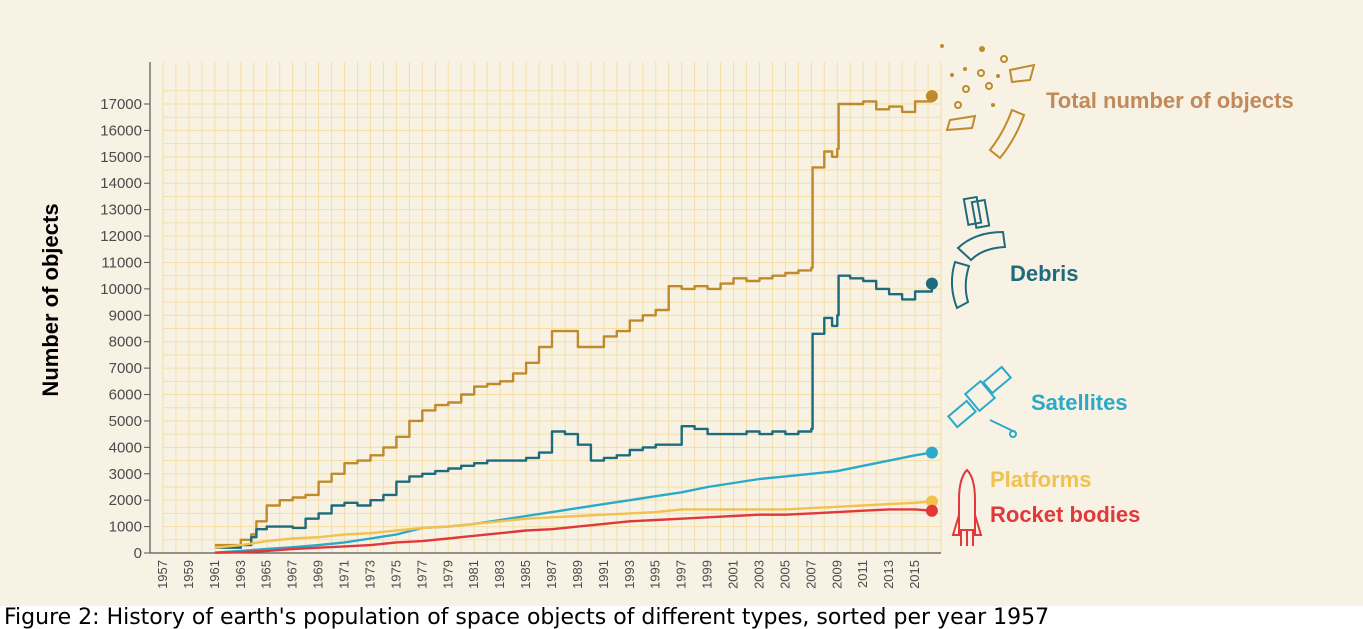  I want to click on y-tick-label: 4000, so click(125, 447).